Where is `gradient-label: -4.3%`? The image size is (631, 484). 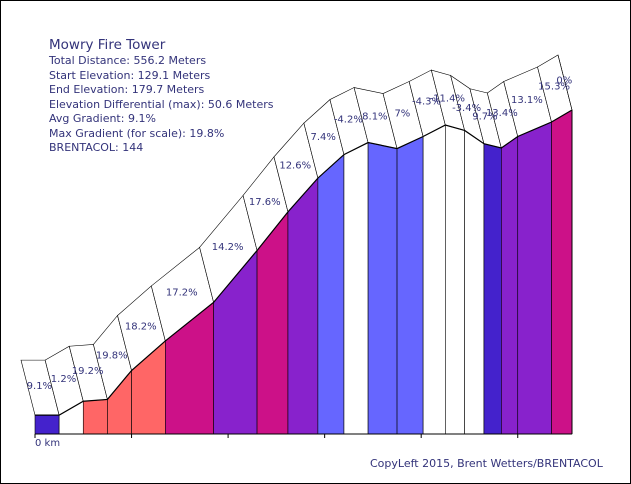 gradient-label: -4.3% is located at coordinates (426, 102).